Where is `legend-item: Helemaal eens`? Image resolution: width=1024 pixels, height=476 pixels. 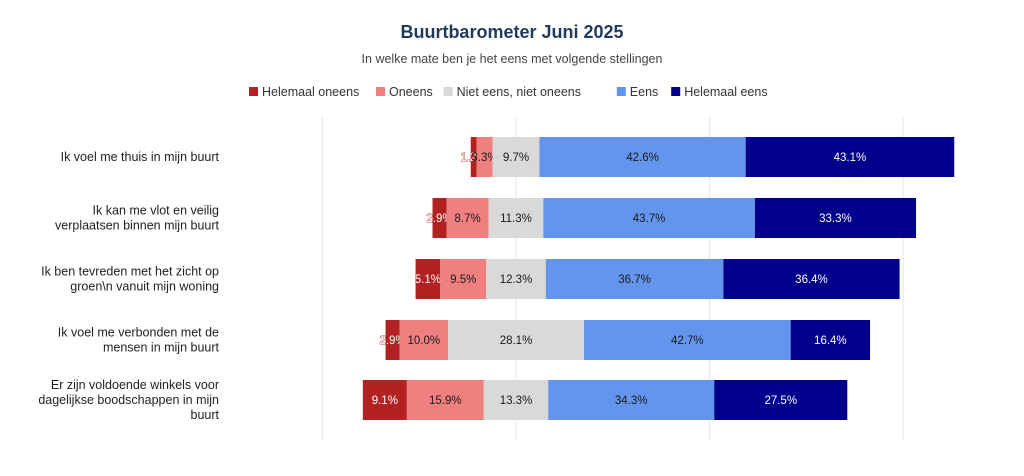
legend-item: Helemaal eens is located at coordinates (719, 92).